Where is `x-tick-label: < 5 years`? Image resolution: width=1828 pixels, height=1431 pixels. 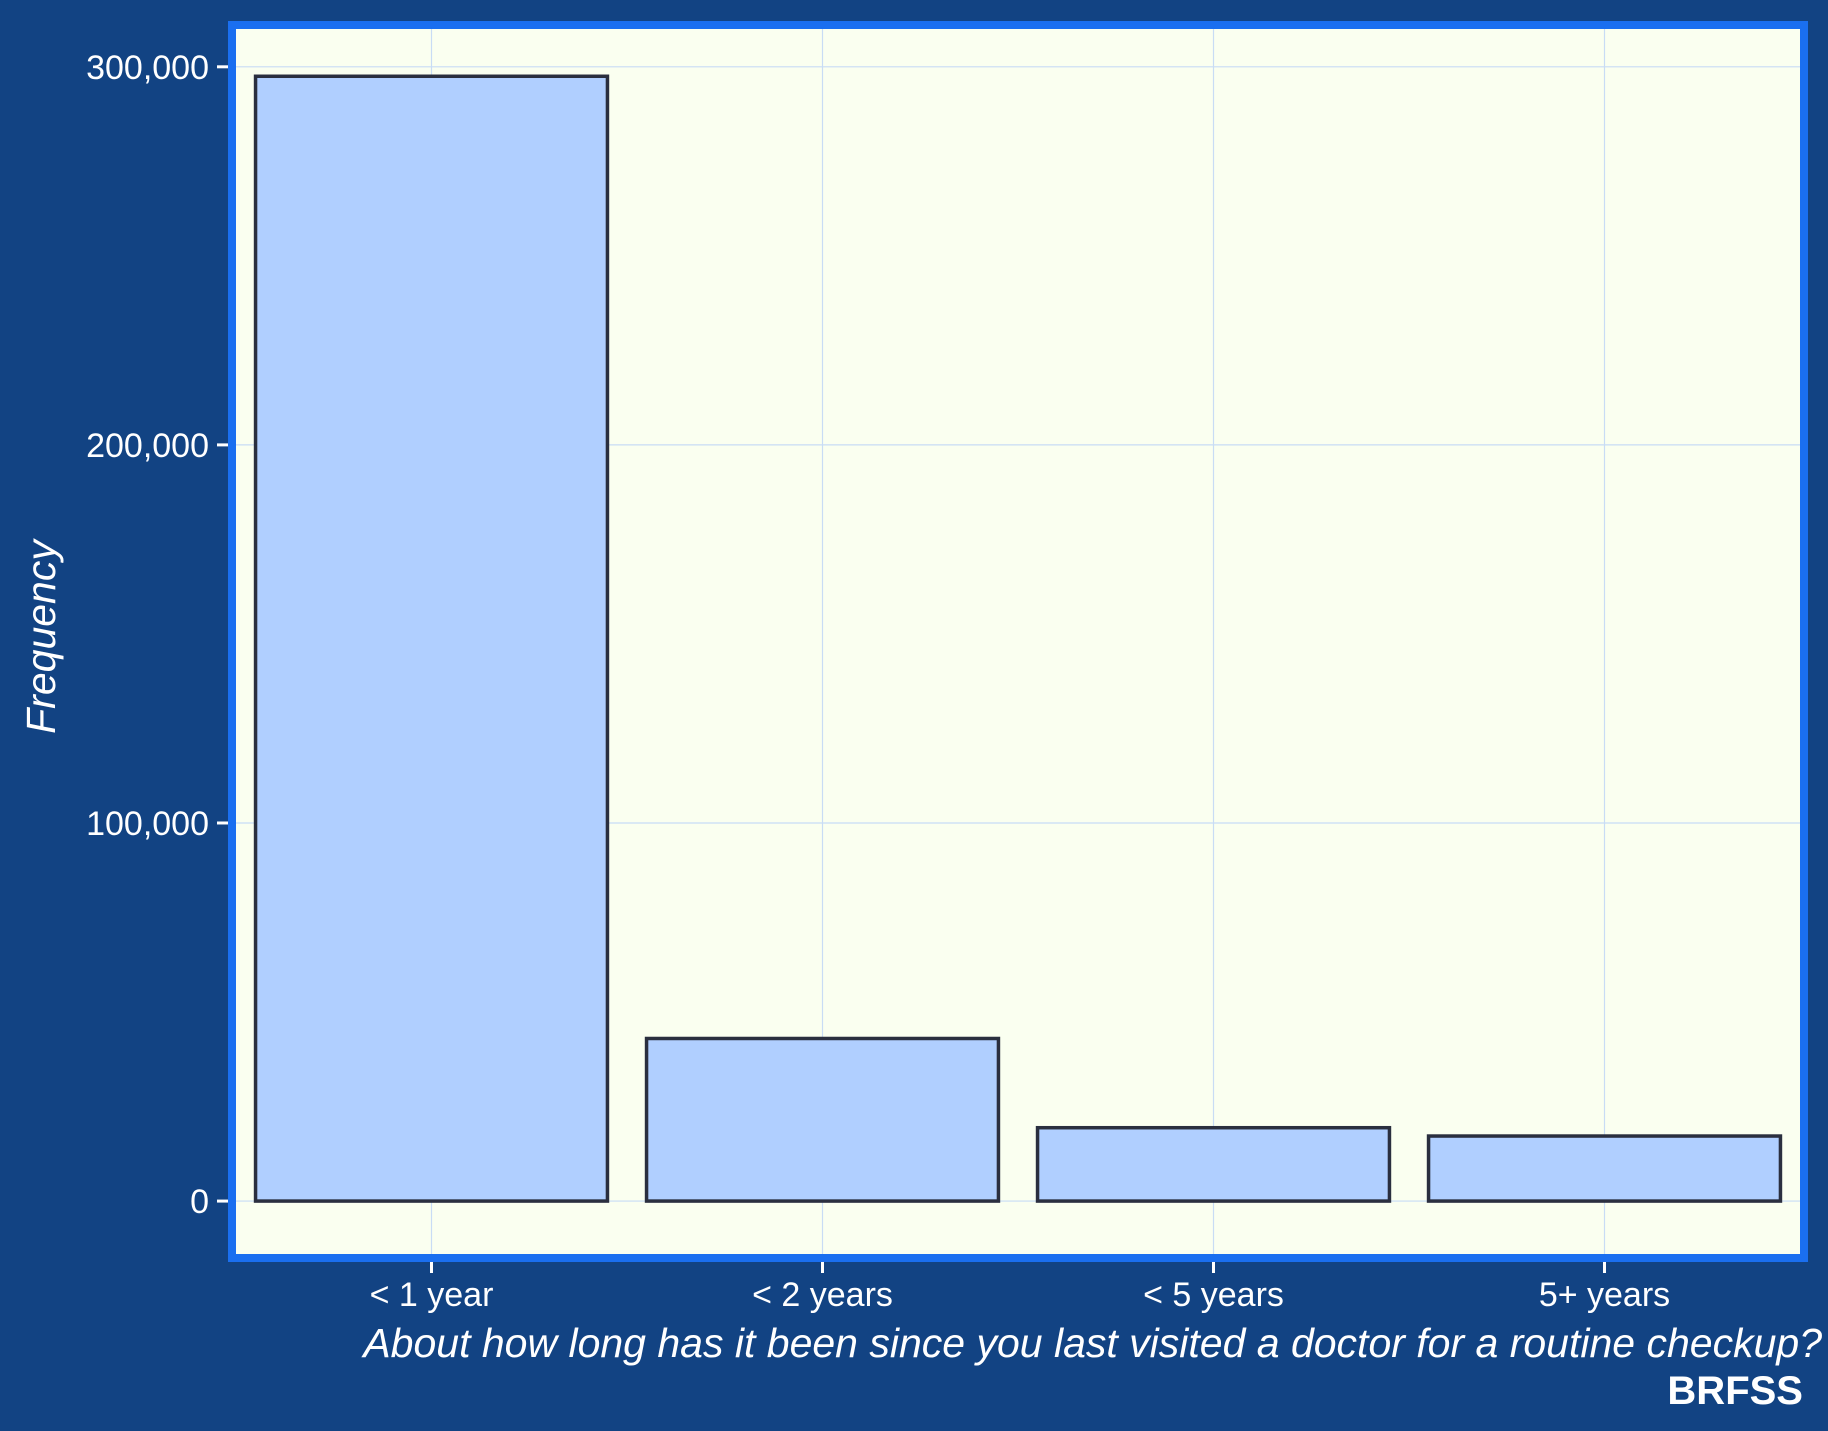
x-tick-label: < 5 years is located at coordinates (1213, 1295).